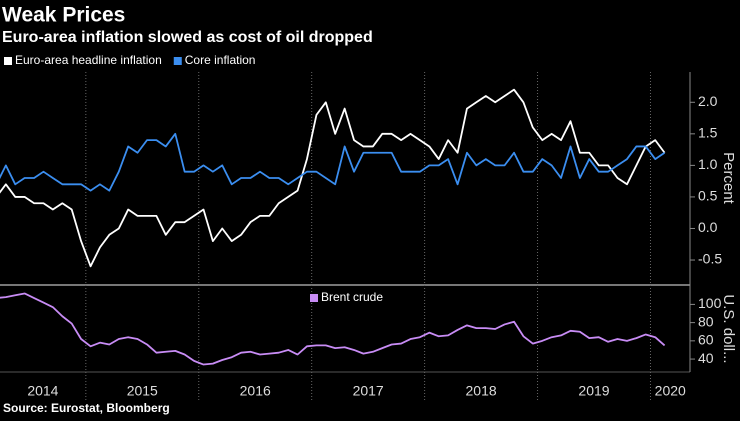  I want to click on x-tick-label: 2017, so click(368, 391).